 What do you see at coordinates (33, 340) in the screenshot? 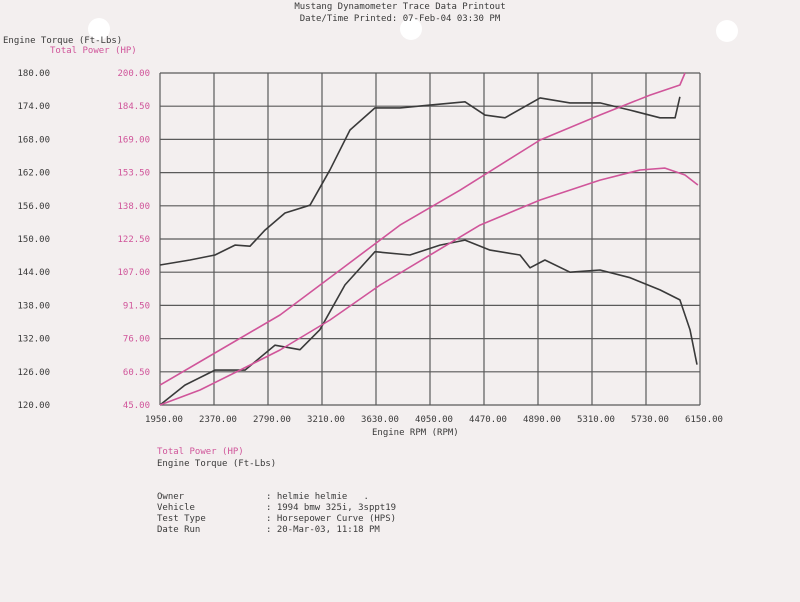
I see `y-tick-label-torque: 132.00` at bounding box center [33, 340].